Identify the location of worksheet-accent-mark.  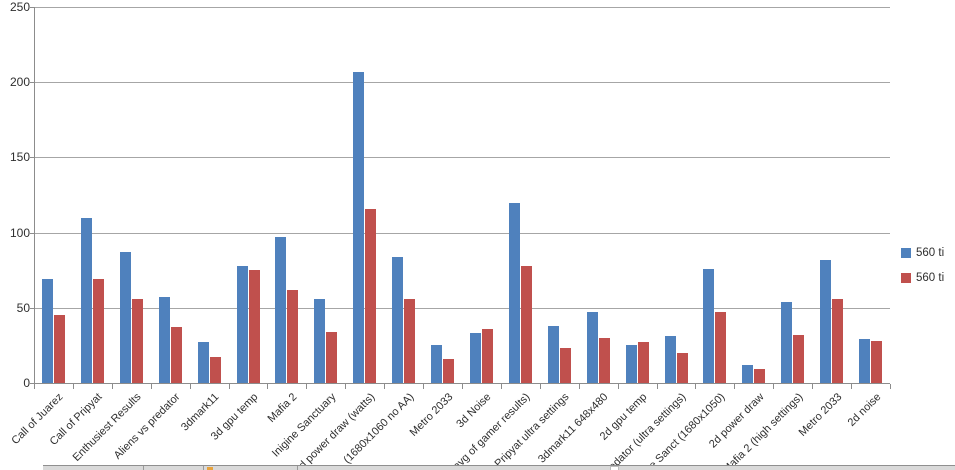
(210, 468).